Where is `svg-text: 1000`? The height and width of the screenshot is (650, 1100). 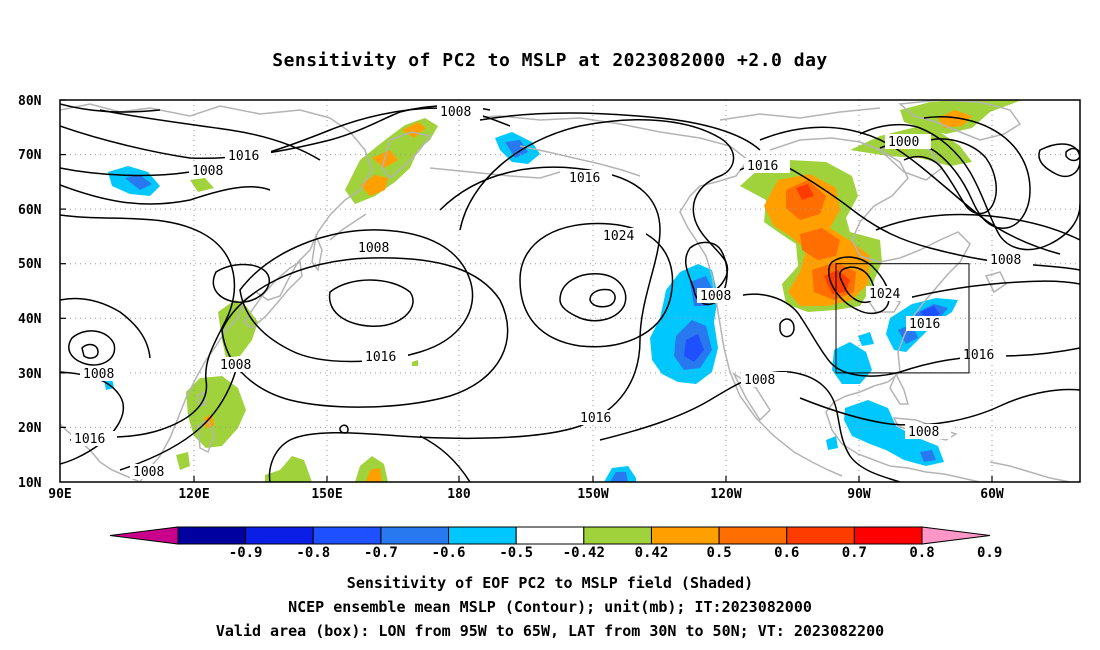
svg-text: 1000 is located at coordinates (903, 142).